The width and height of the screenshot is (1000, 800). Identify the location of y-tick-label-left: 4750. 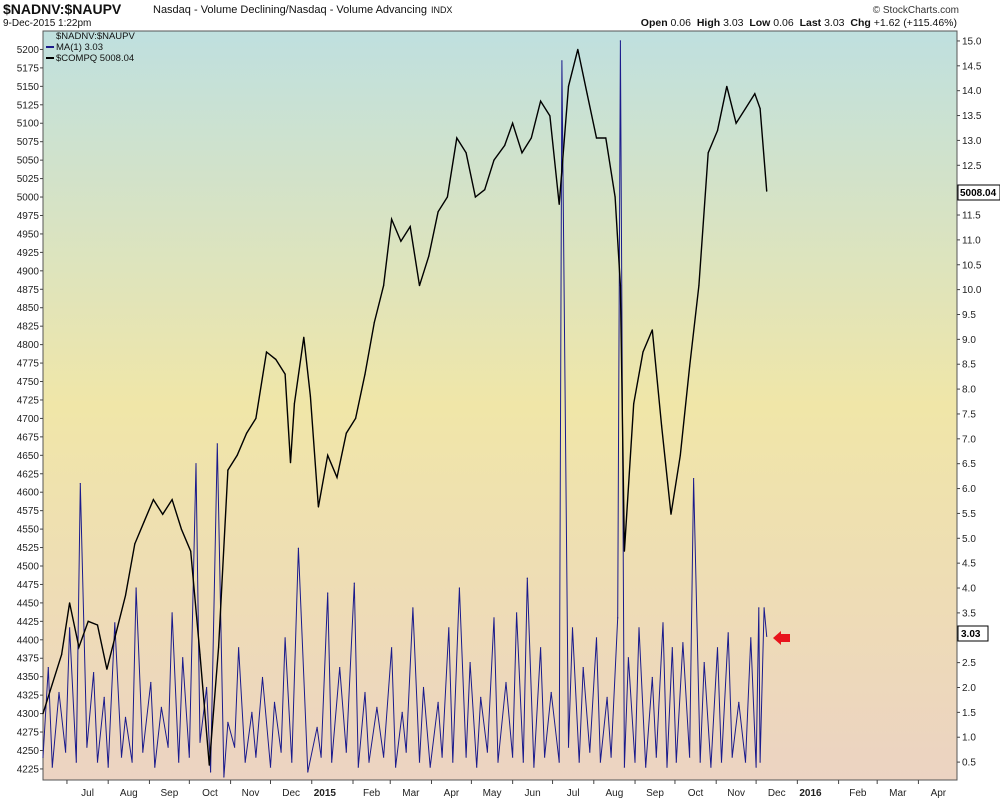
(28, 382).